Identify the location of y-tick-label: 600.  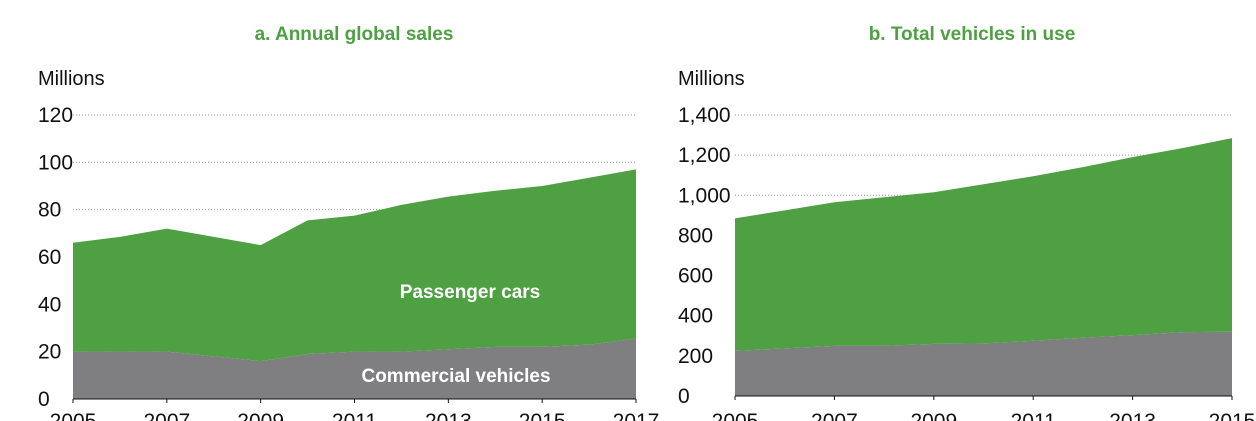
(695, 276).